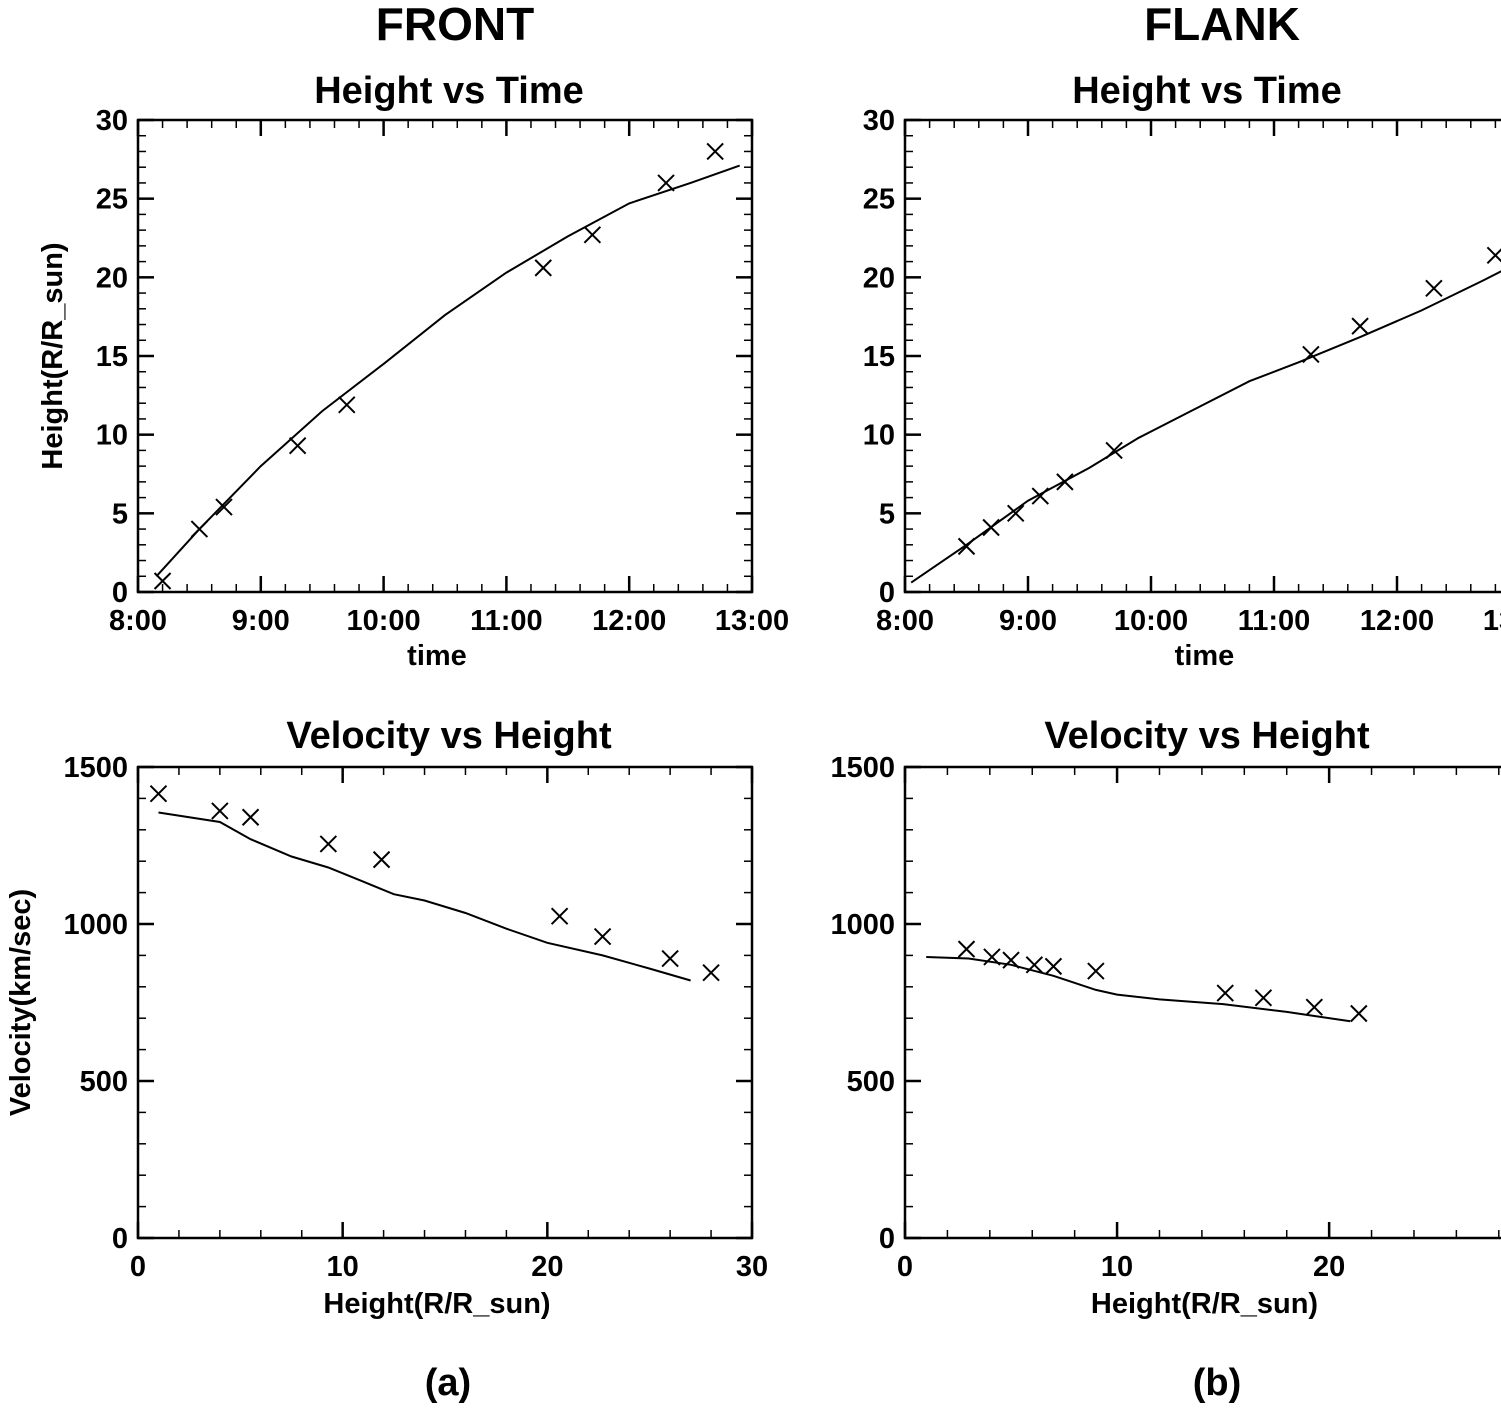 The width and height of the screenshot is (1501, 1410). What do you see at coordinates (1217, 1383) in the screenshot?
I see `panel-label-b: (b)` at bounding box center [1217, 1383].